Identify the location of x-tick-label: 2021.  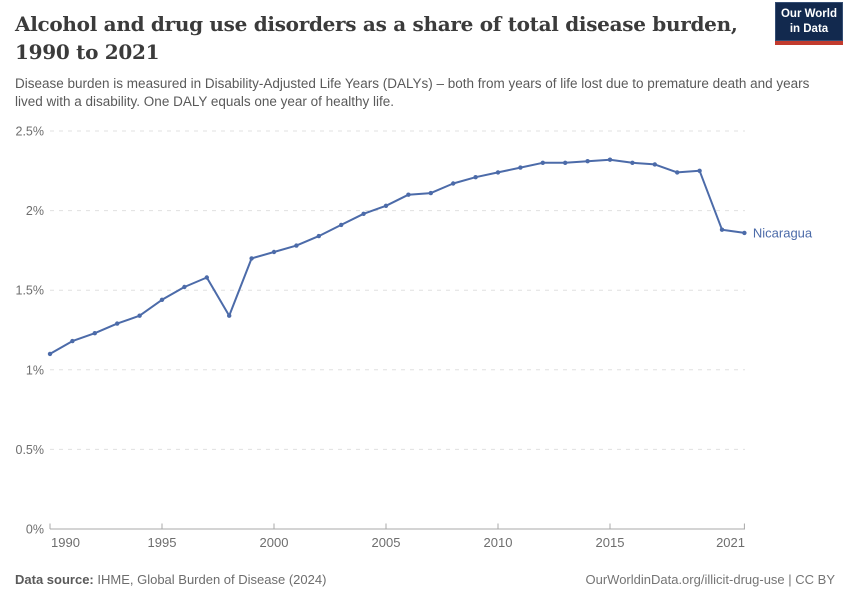
(730, 542).